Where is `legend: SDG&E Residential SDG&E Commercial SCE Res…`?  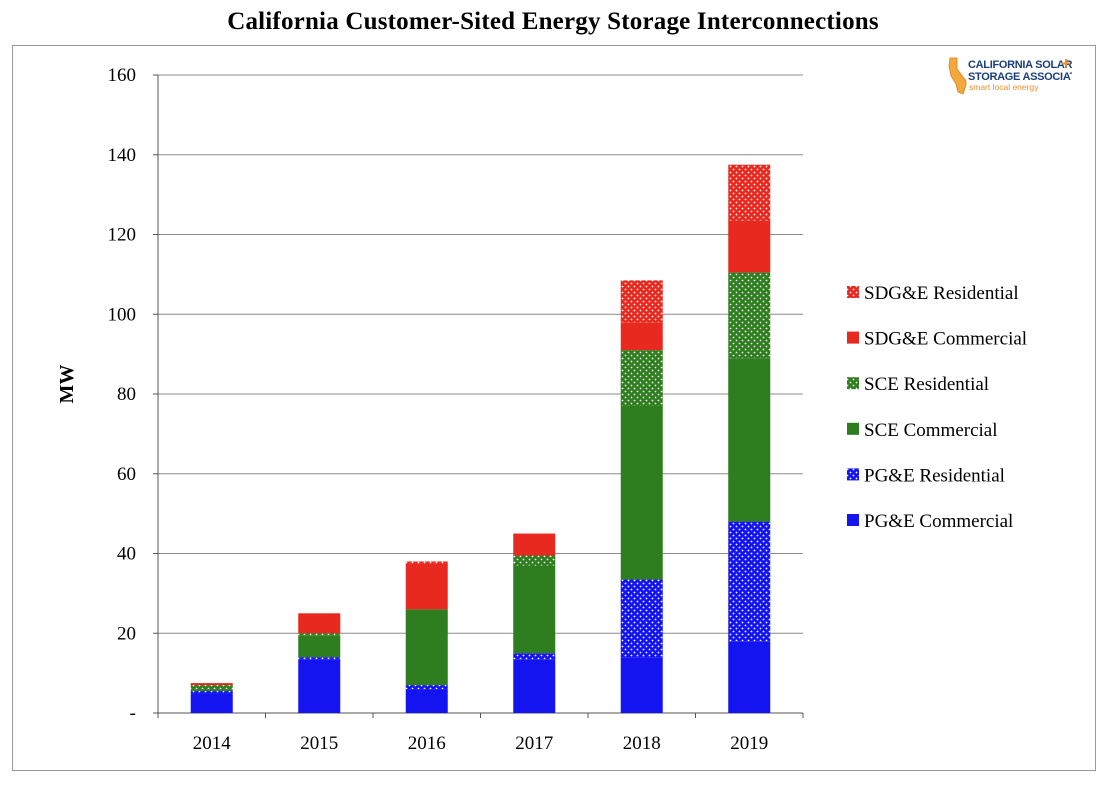 legend: SDG&E Residential SDG&E Commercial SCE Res… is located at coordinates (937, 407).